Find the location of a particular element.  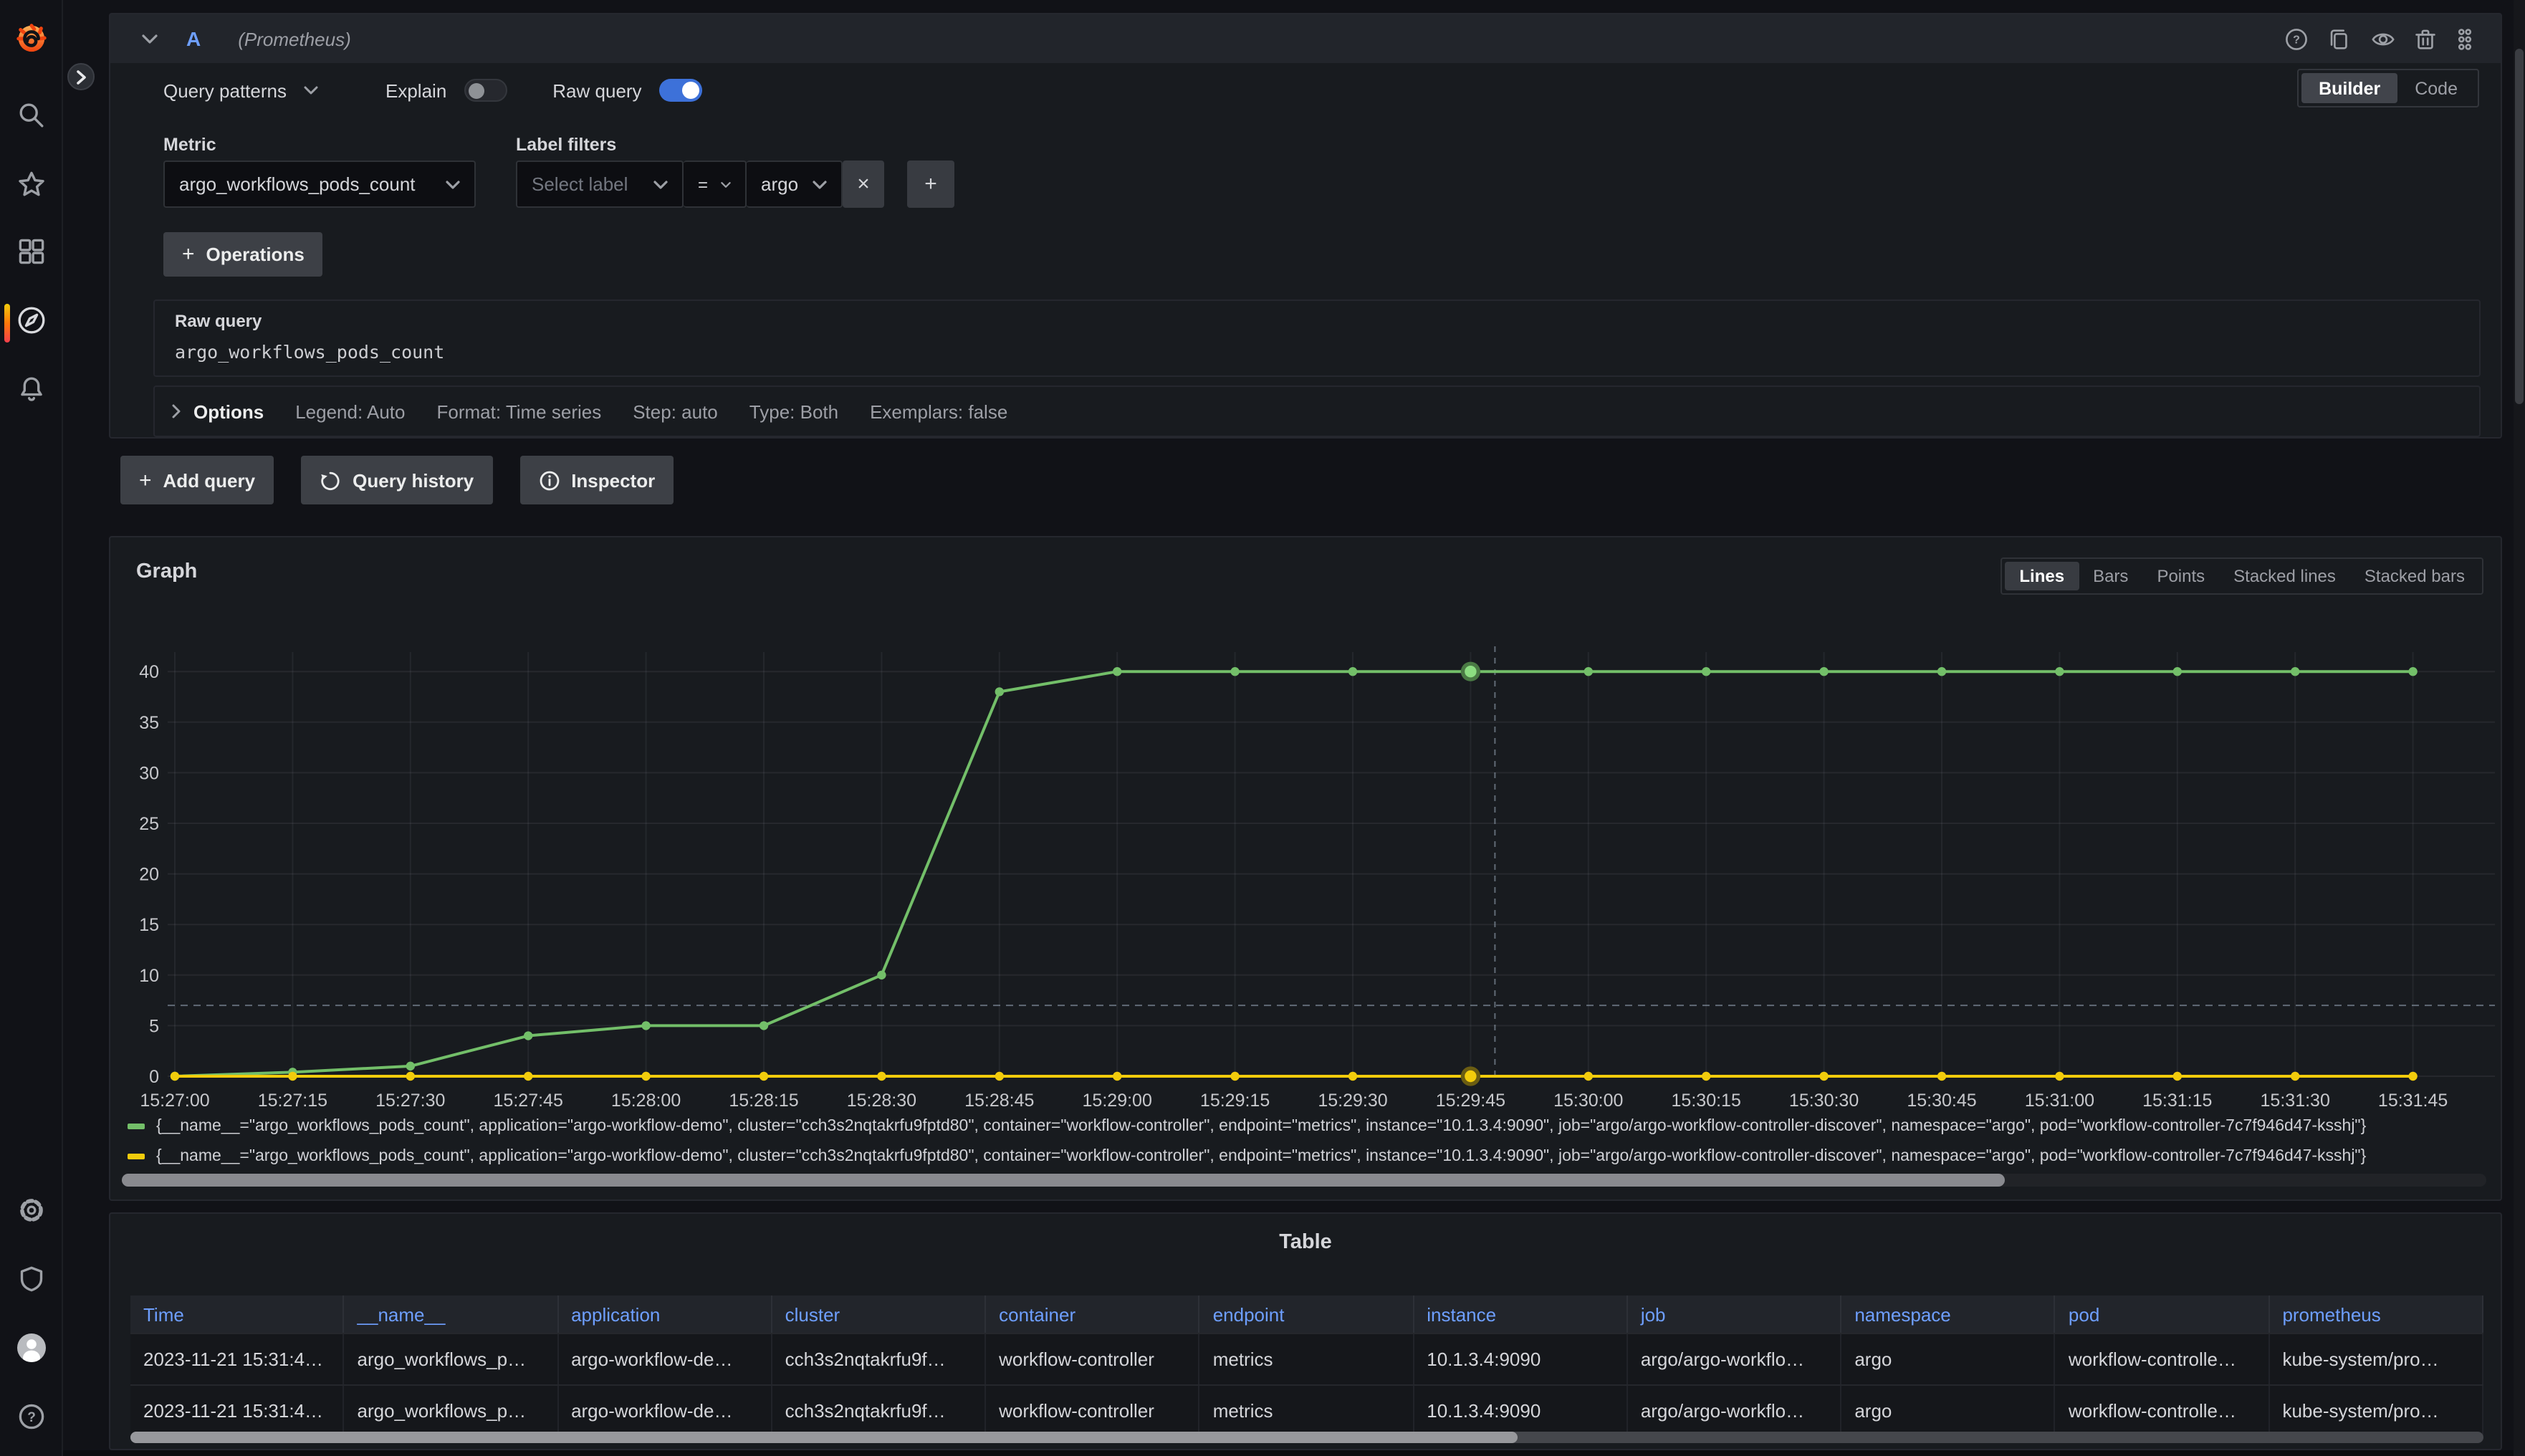

raw-query-expression: argo_workflows_pods_count is located at coordinates (310, 352).